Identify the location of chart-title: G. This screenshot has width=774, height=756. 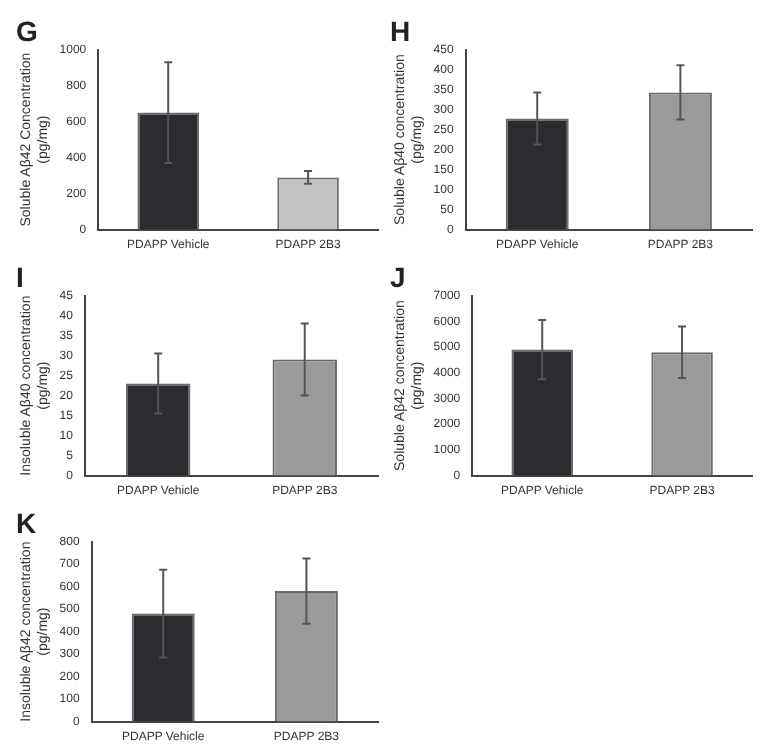
(27, 30).